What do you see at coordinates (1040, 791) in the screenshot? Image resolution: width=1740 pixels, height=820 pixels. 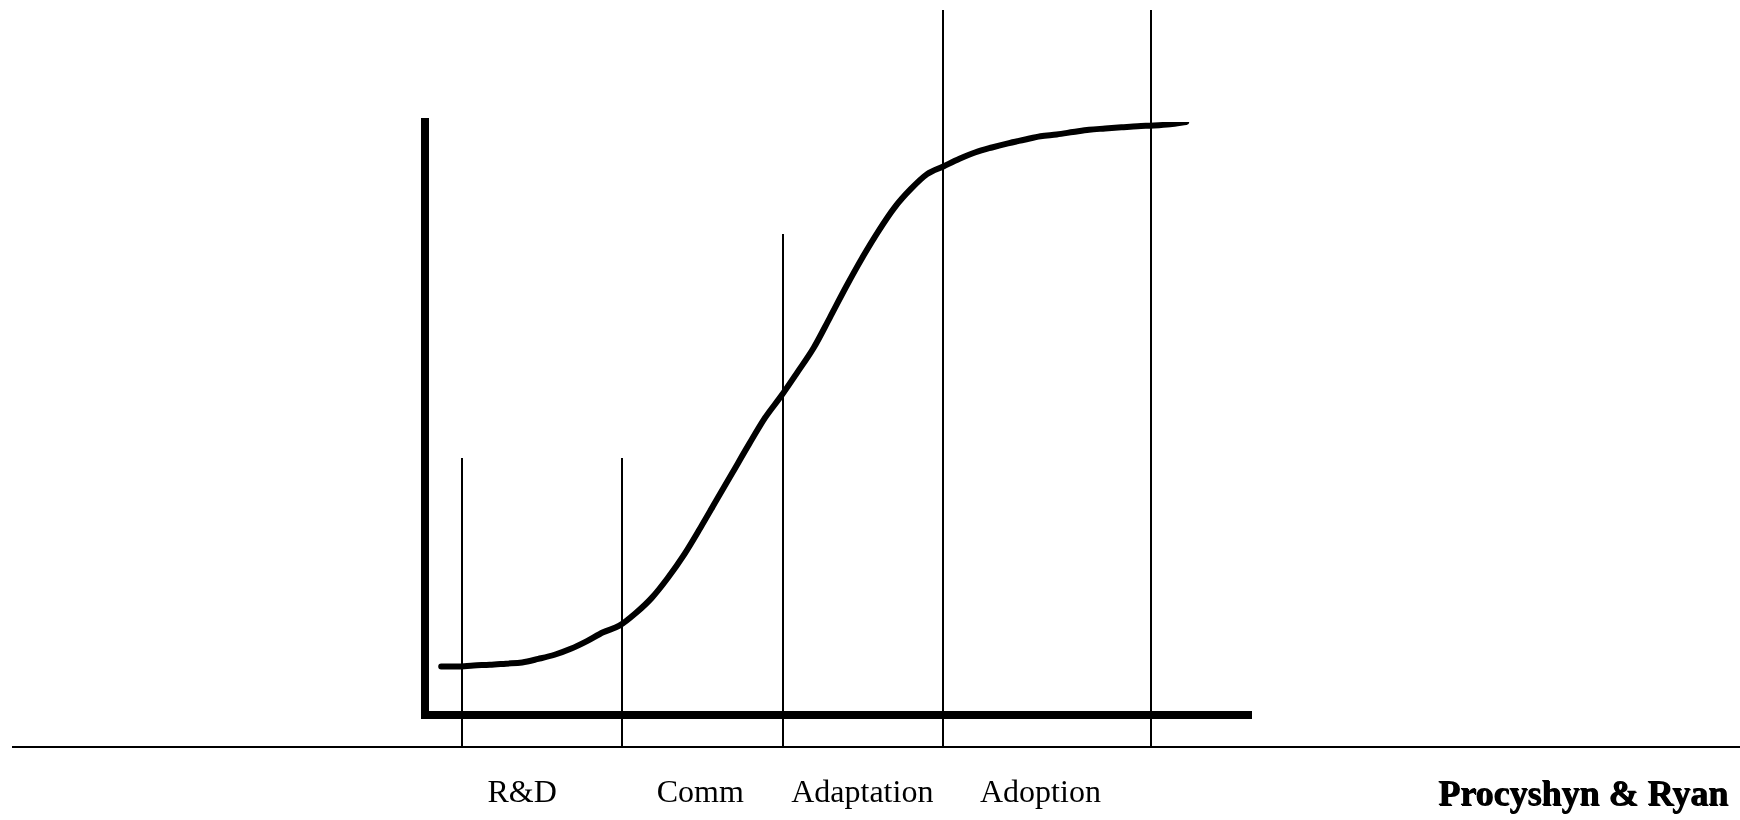 I see `x-tick-label: Adoption` at bounding box center [1040, 791].